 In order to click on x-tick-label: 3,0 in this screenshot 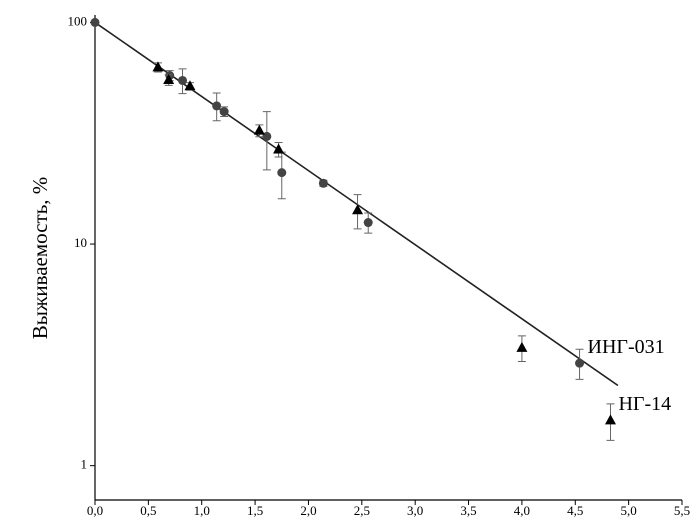, I will do `click(415, 510)`.